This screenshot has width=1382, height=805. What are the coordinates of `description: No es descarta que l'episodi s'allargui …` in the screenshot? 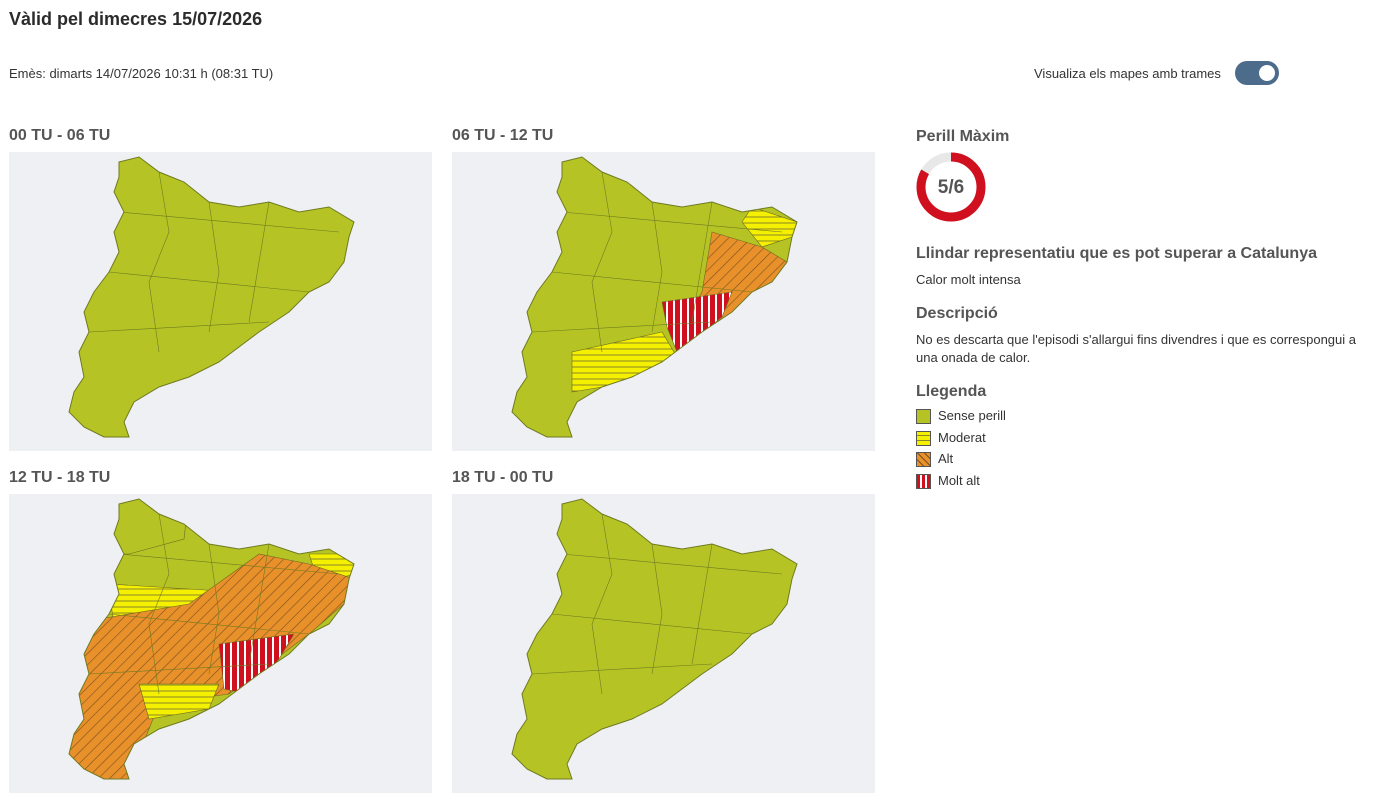 It's located at (1136, 348).